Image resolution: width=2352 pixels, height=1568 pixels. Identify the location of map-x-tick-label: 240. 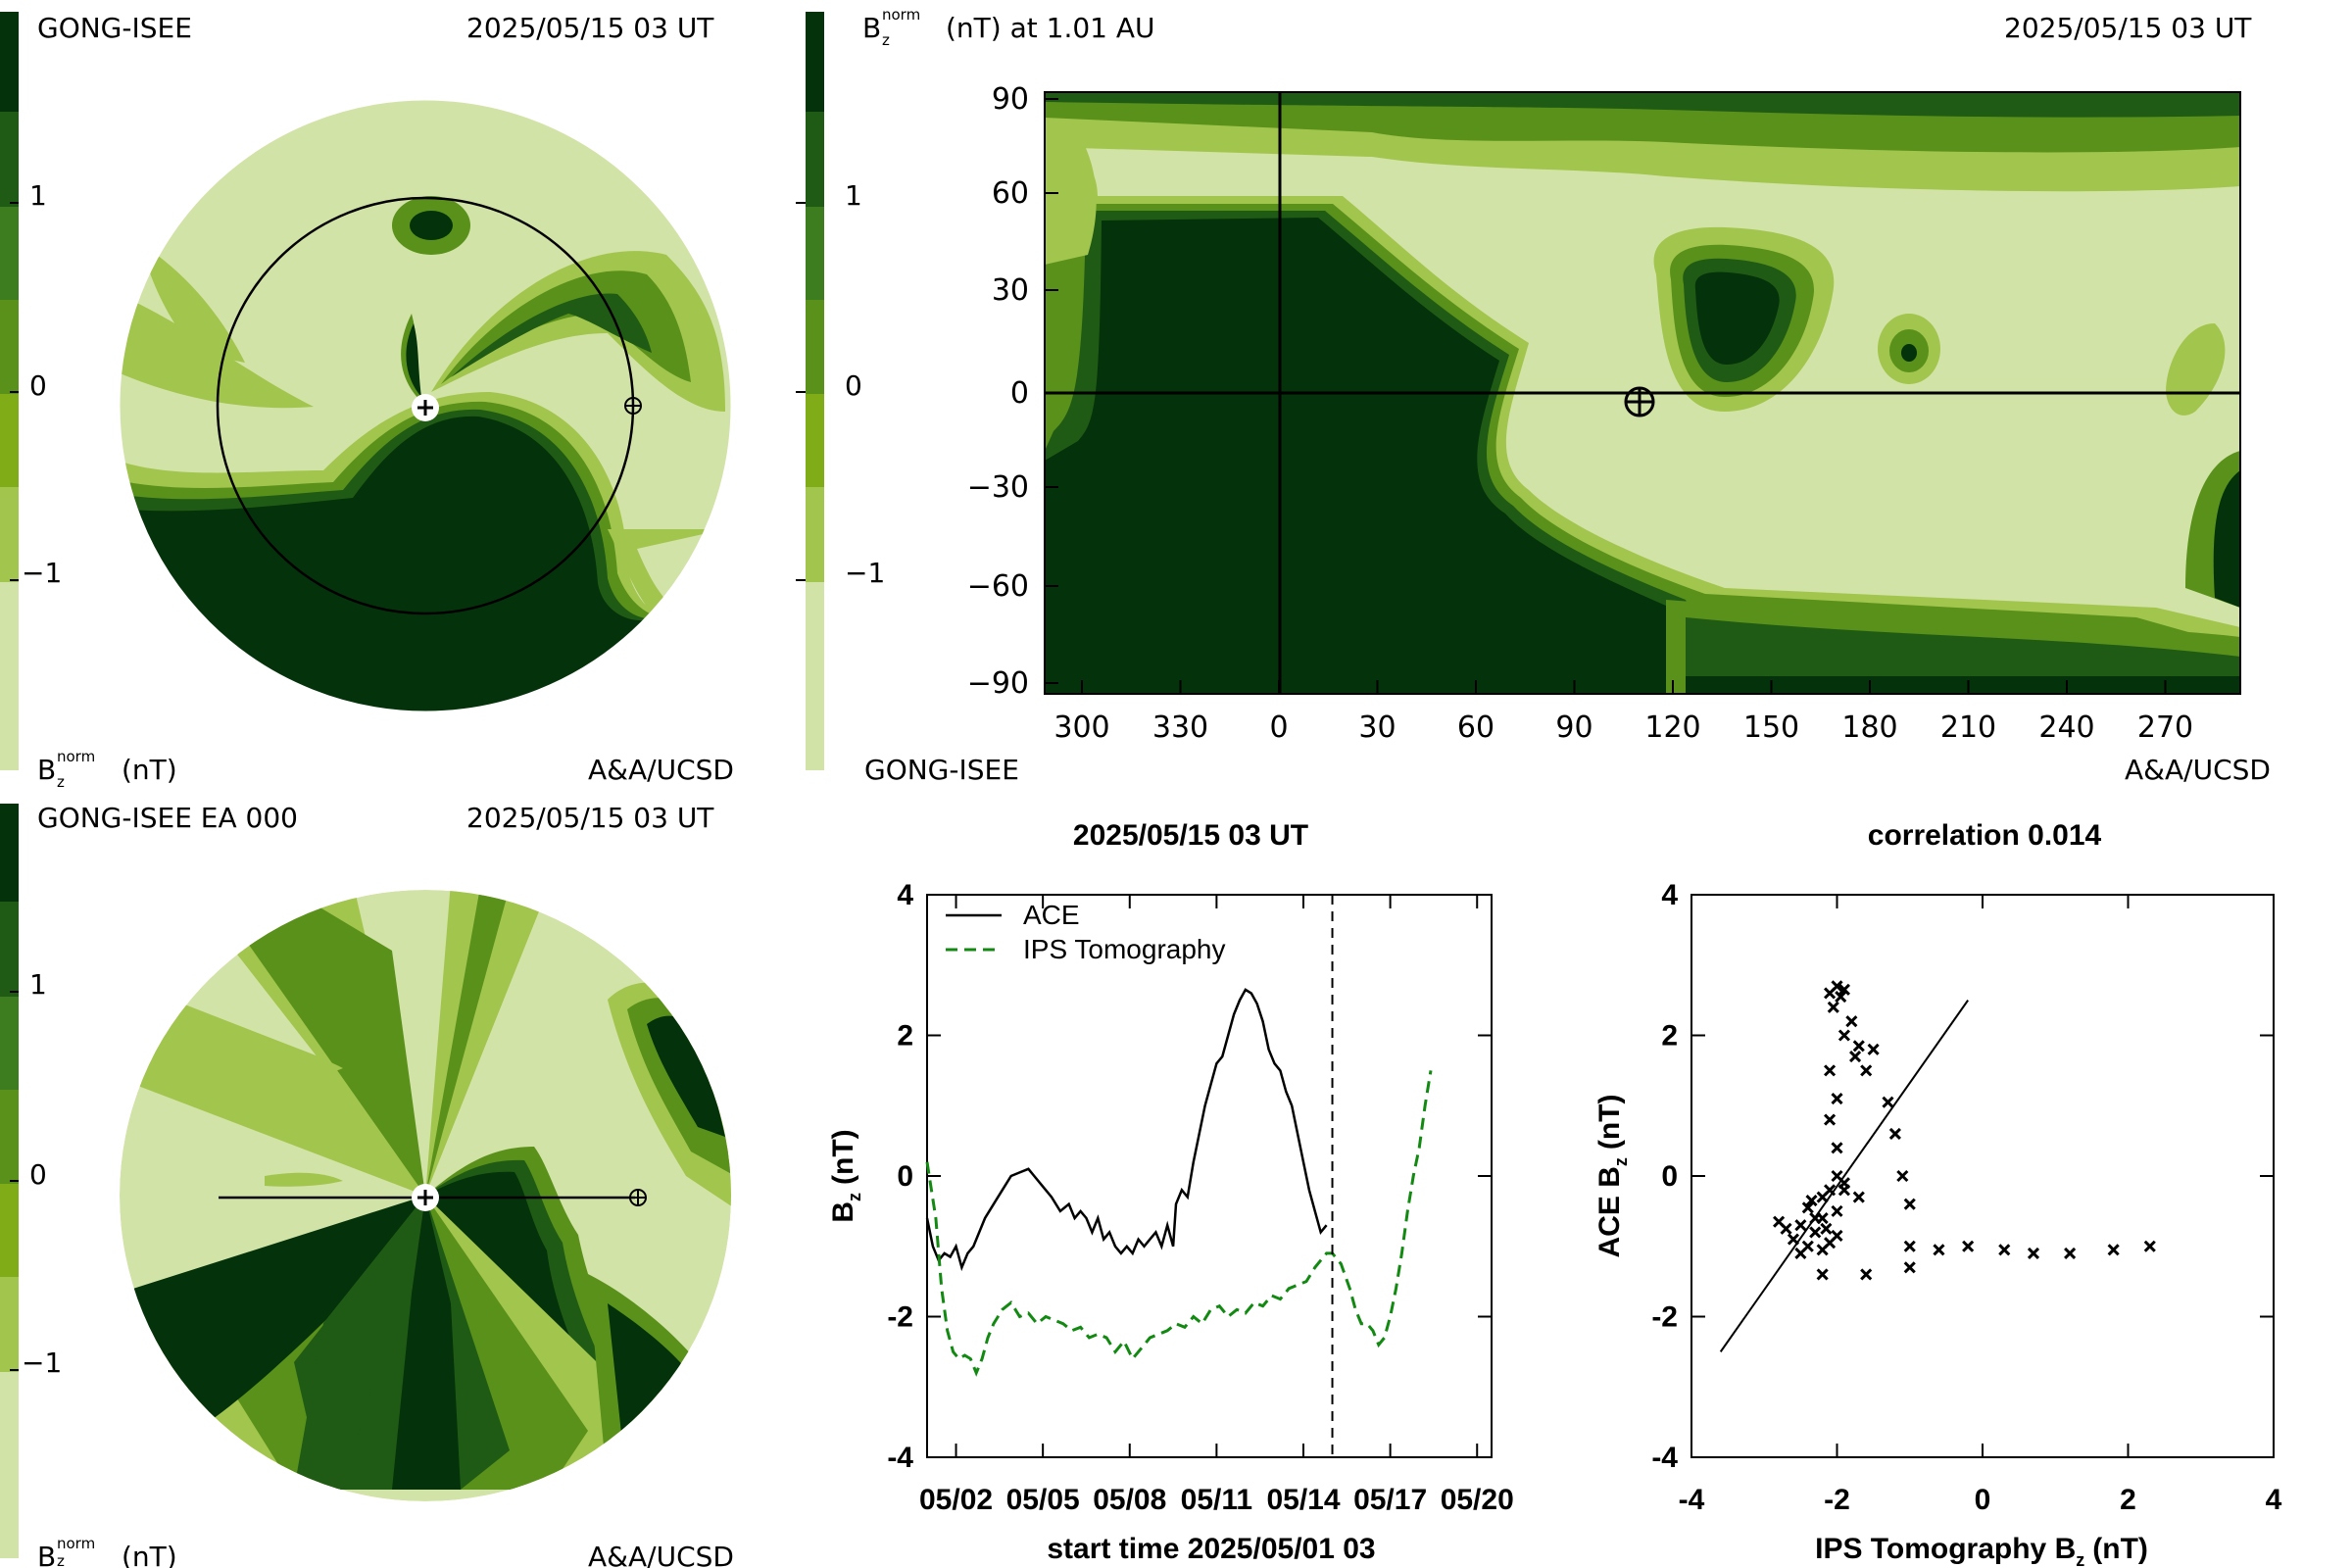
(2066, 727).